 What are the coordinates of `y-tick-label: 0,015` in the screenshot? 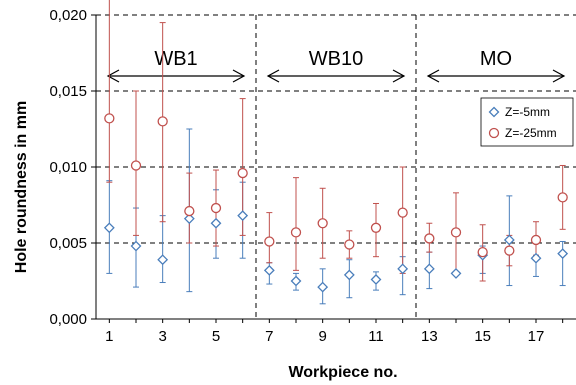 It's located at (68, 91).